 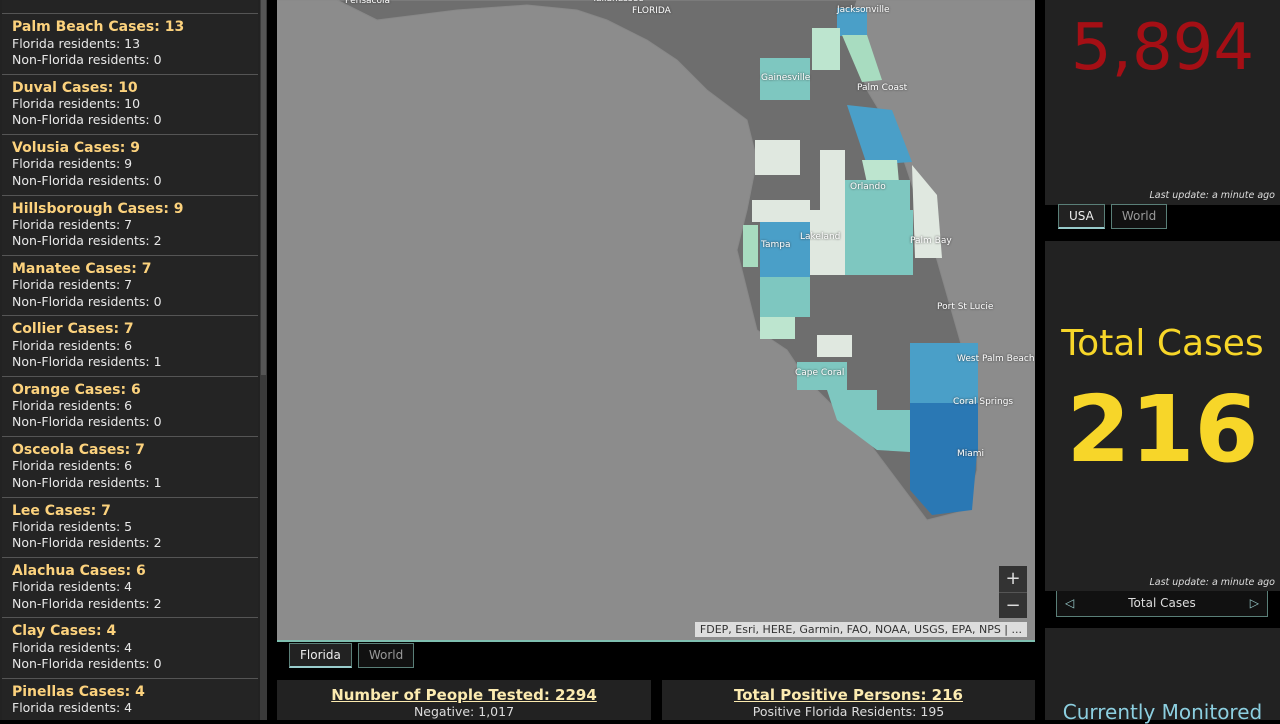 I want to click on county-pinellas, so click(x=750, y=246).